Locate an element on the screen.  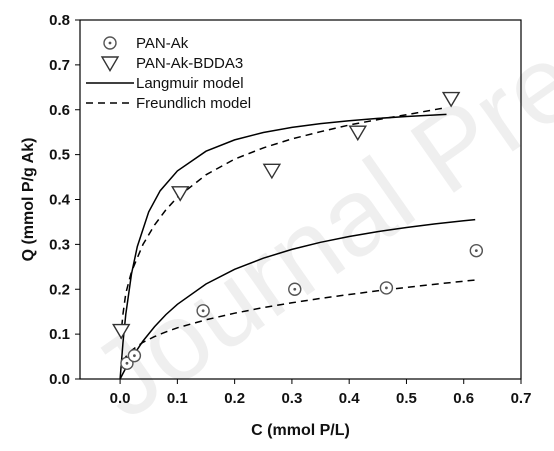
y-tick-label: 0.6 is located at coordinates (59, 110).